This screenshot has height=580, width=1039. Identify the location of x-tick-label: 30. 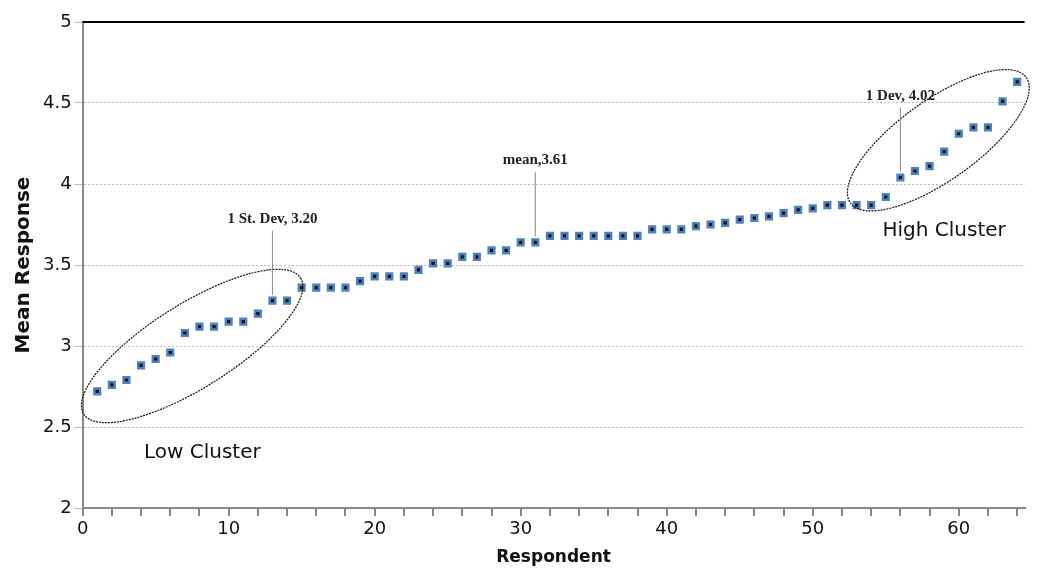
(521, 528).